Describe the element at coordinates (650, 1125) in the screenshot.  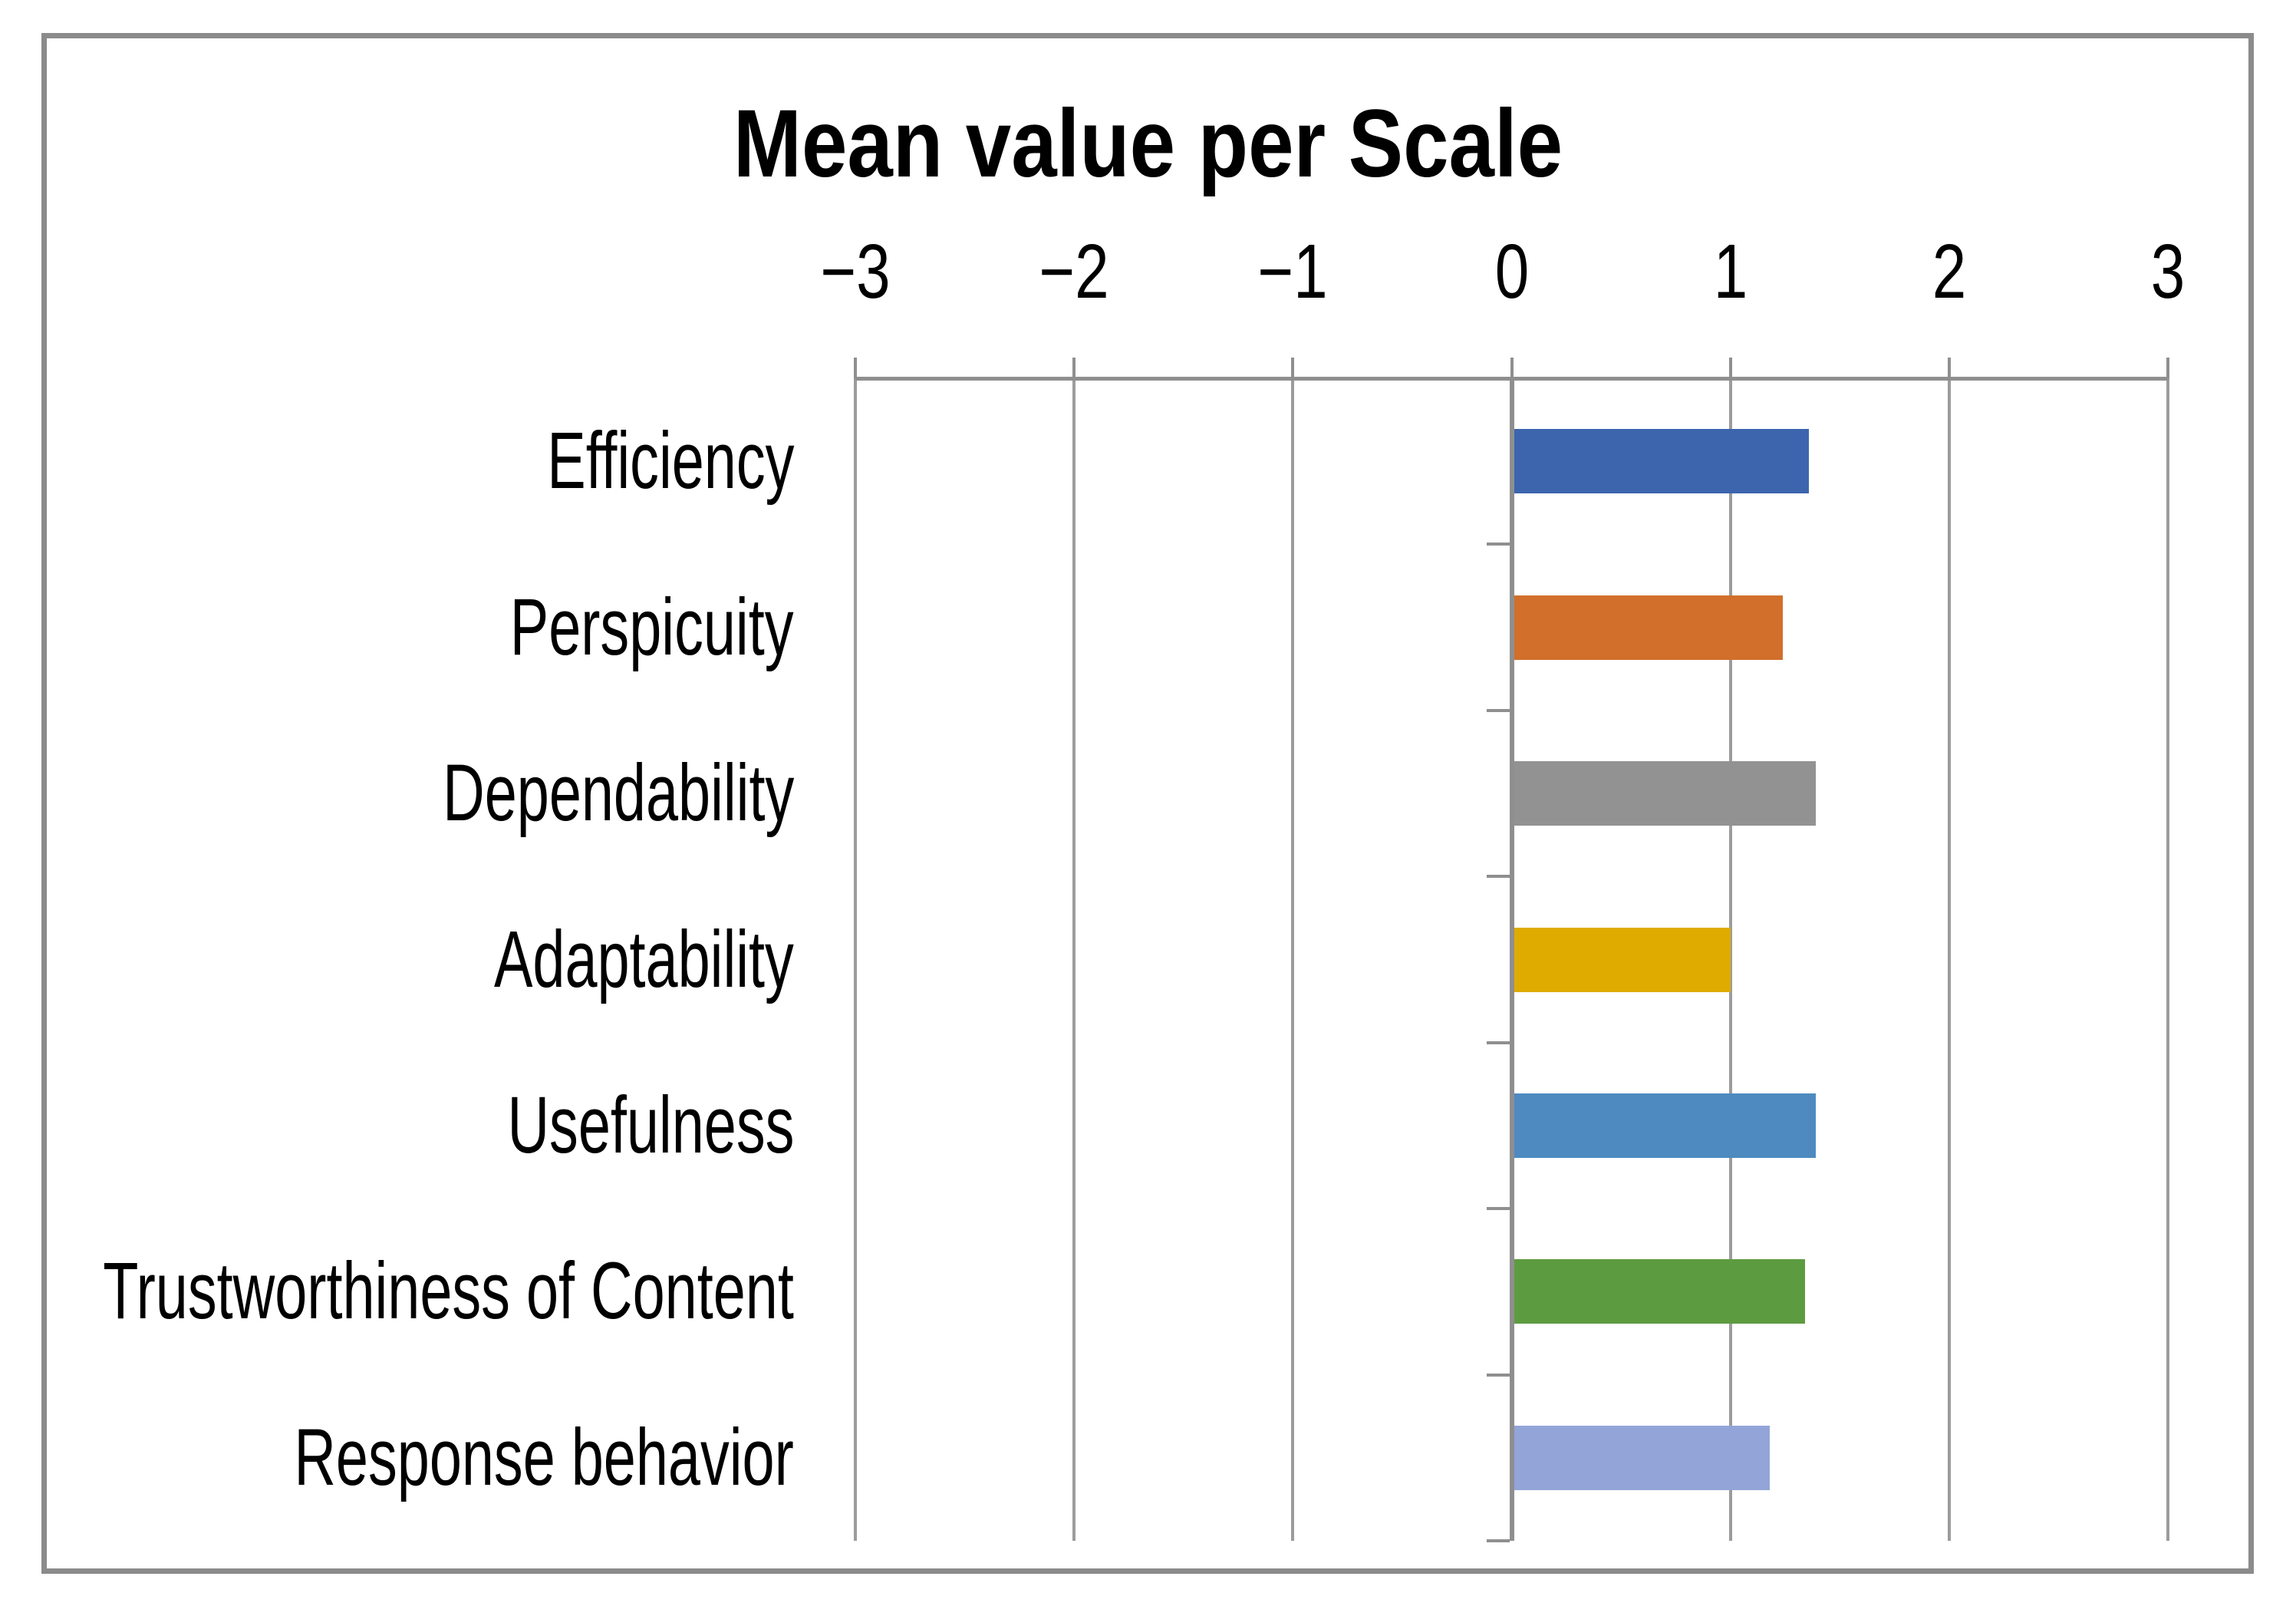
I see `category-label: Usefulness` at that location.